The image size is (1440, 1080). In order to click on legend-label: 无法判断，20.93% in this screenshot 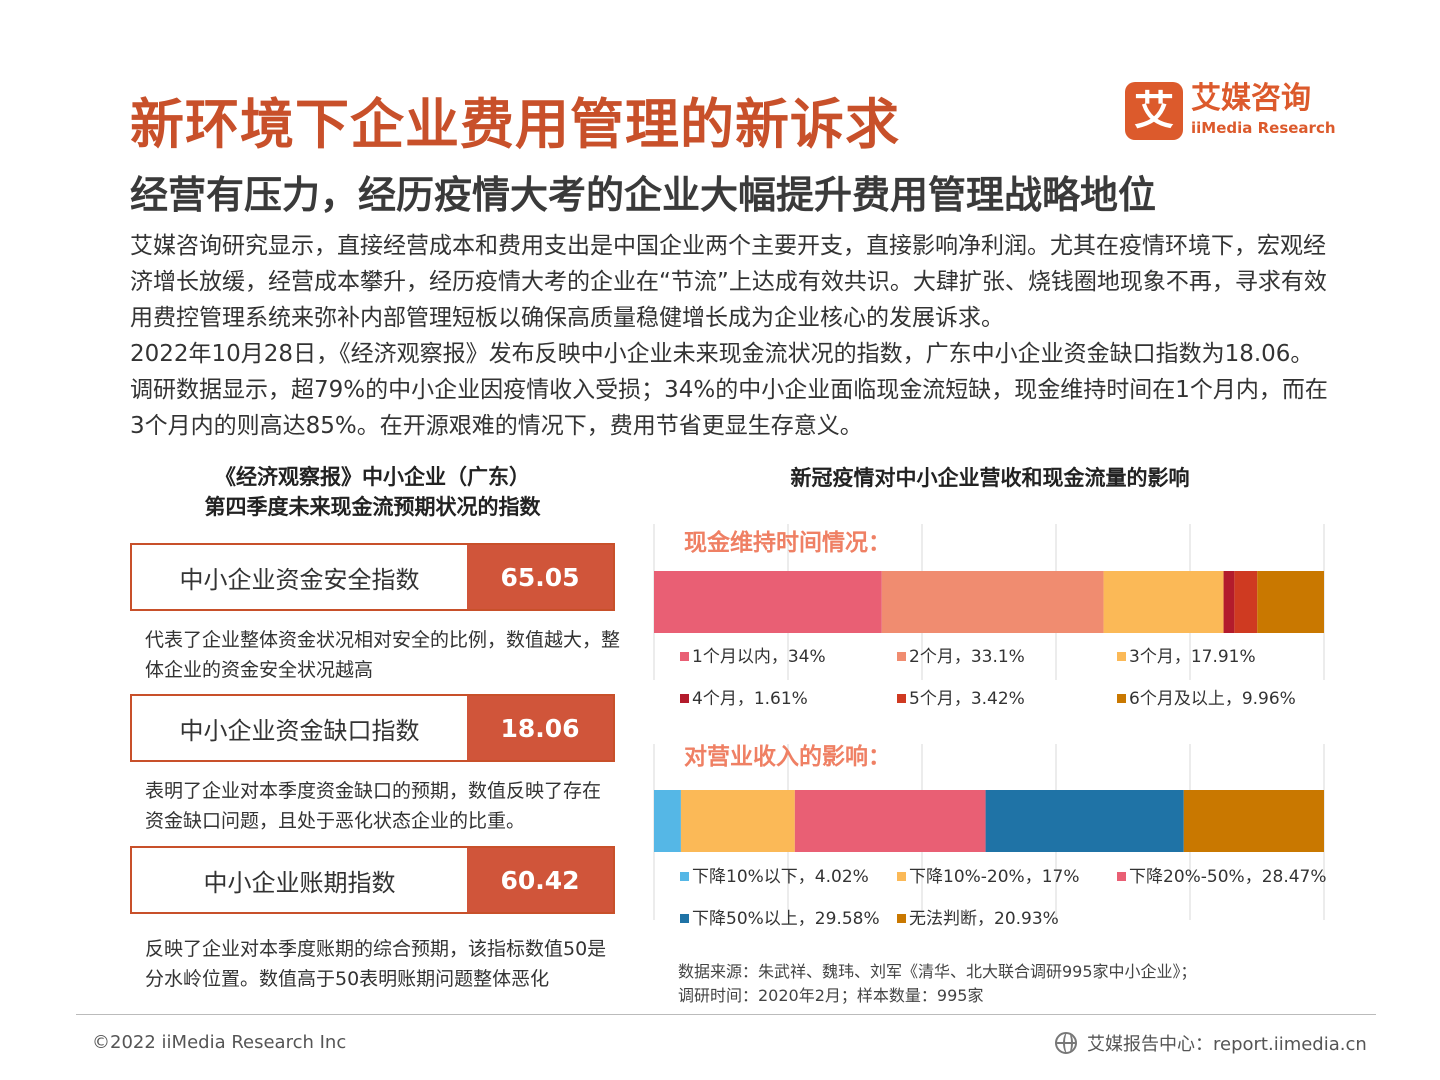, I will do `click(984, 919)`.